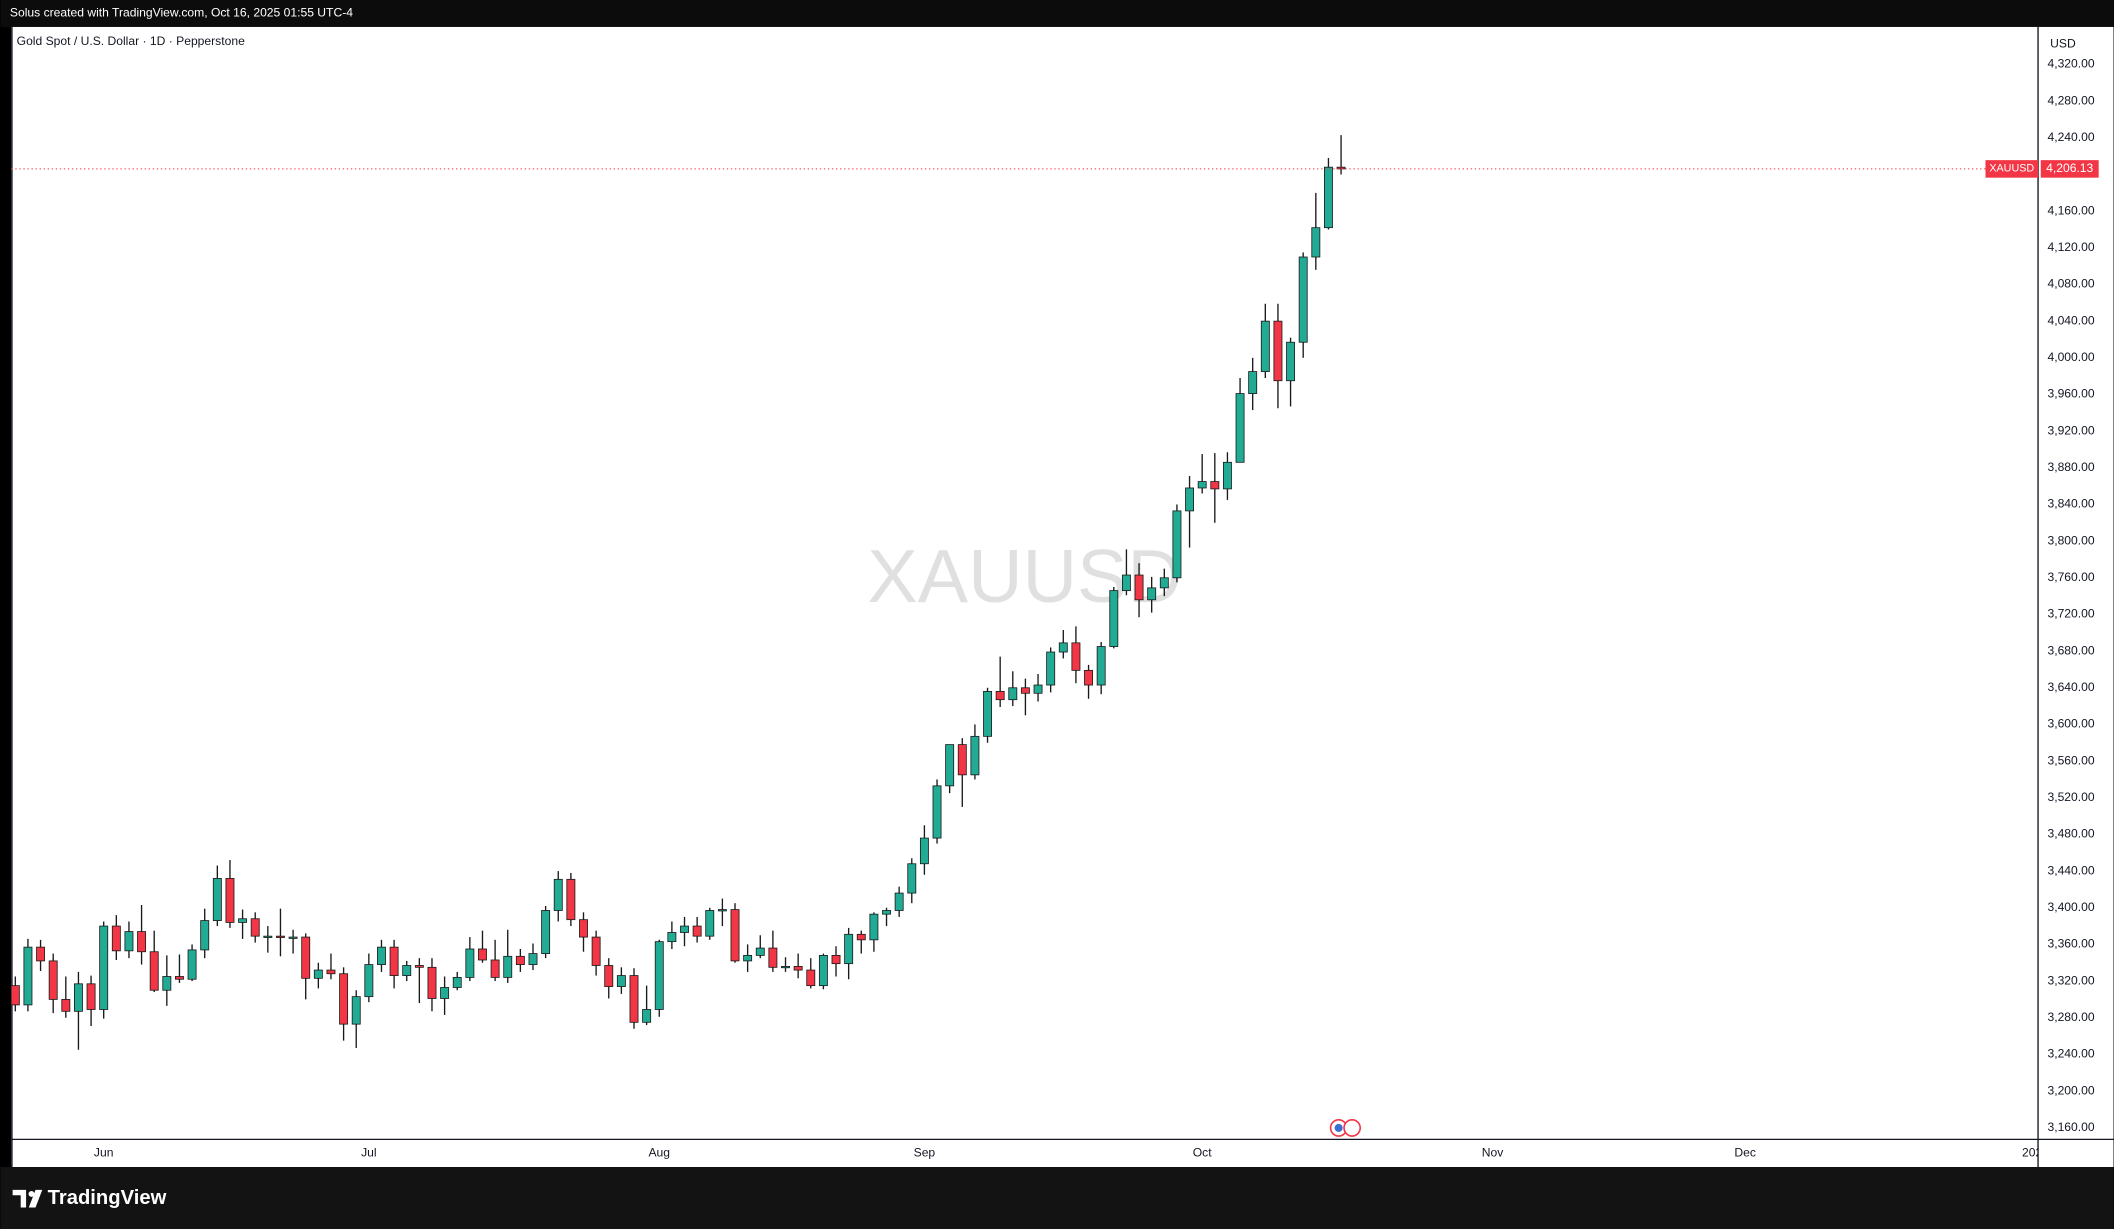 The height and width of the screenshot is (1229, 2114). I want to click on x-tick-label: Aug, so click(659, 1153).